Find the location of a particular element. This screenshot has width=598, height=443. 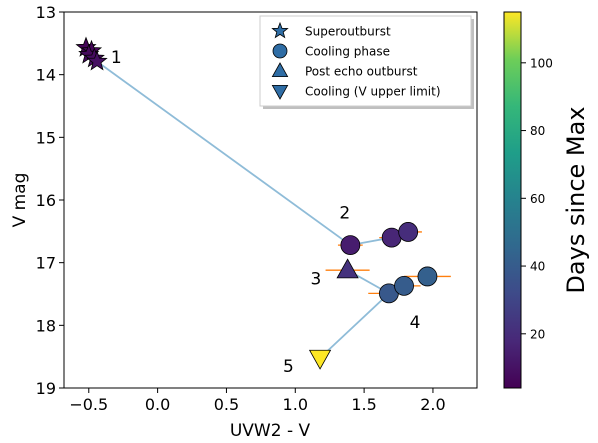

y-tick-label: 19 is located at coordinates (46, 388).